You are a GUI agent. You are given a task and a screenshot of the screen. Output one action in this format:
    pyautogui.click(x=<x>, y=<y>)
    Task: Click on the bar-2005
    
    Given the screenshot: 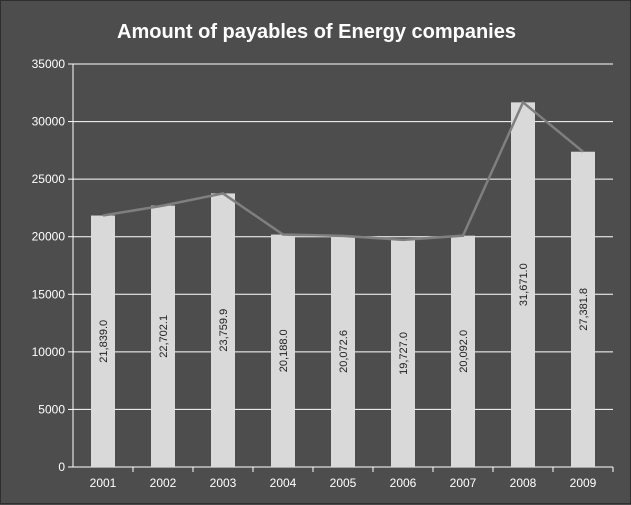 What is the action you would take?
    pyautogui.click(x=343, y=351)
    